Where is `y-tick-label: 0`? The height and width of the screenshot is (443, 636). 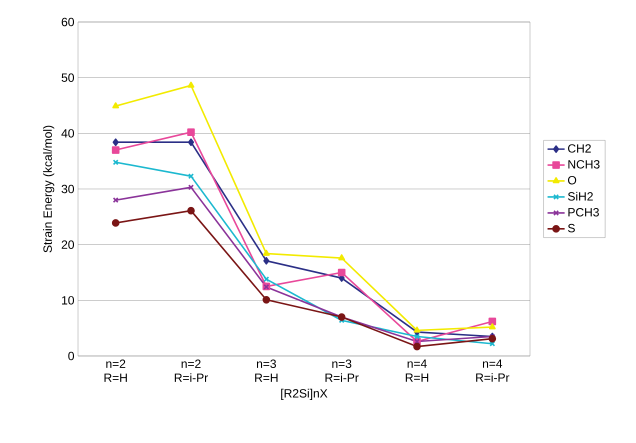
y-tick-label: 0 is located at coordinates (71, 356).